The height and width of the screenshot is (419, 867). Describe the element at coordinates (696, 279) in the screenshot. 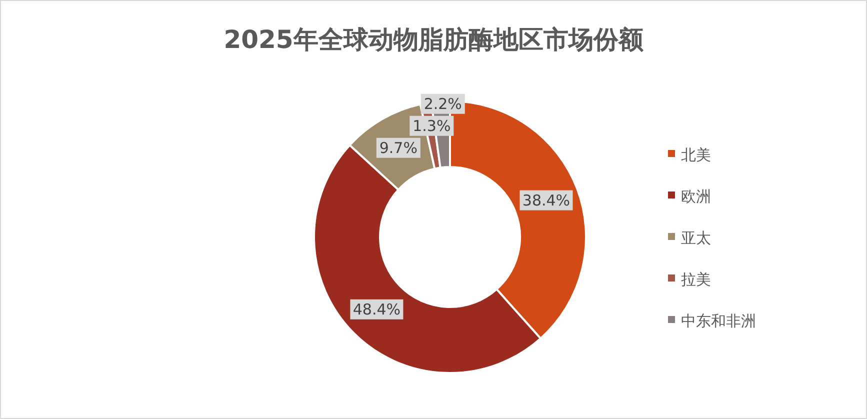

I see `legend-label: 拉美` at that location.